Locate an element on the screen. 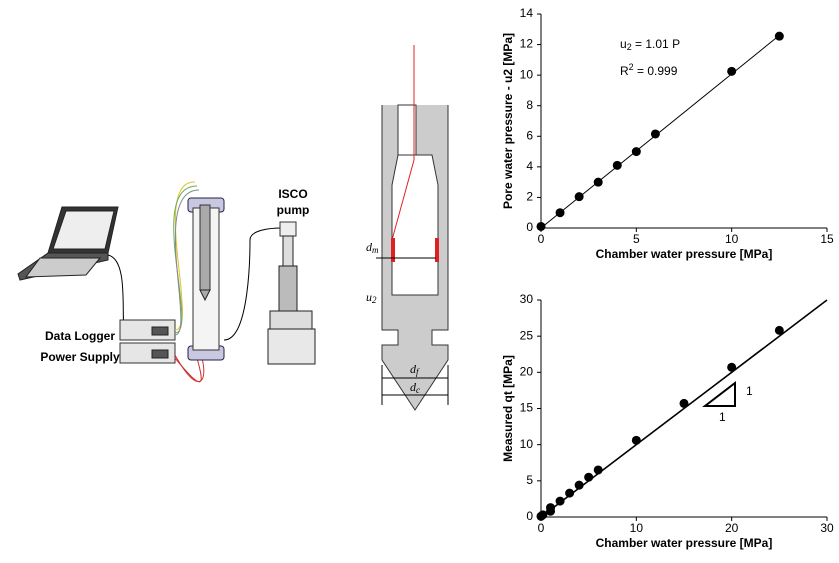  y-tick-label: 8 is located at coordinates (529, 105).